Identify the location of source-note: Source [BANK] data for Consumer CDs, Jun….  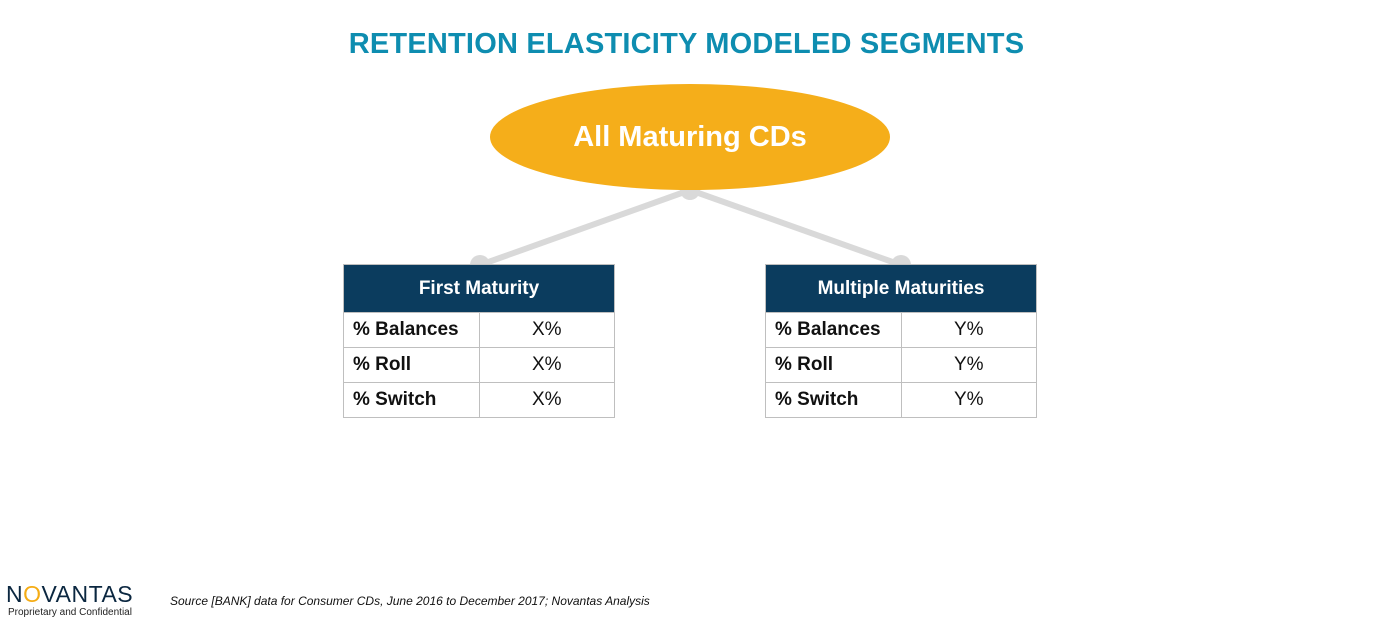
(410, 601).